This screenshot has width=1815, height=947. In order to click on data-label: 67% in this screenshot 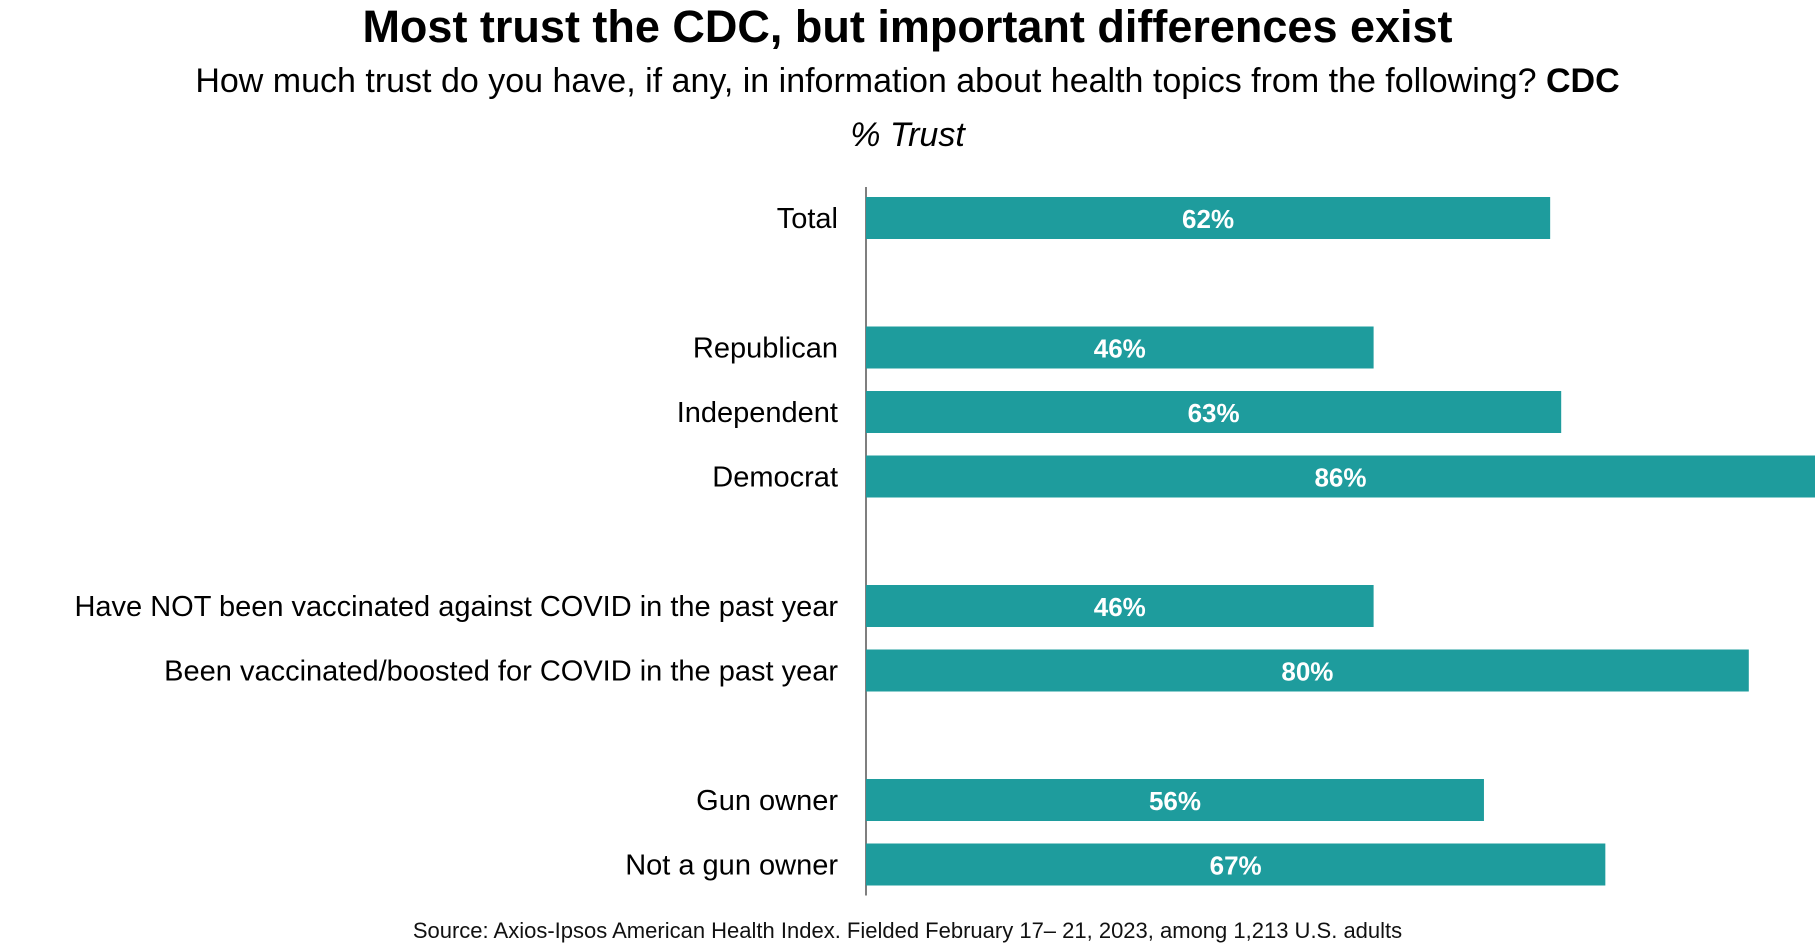, I will do `click(1236, 866)`.